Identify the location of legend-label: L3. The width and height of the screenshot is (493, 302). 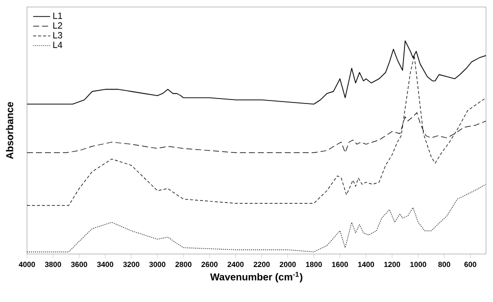
(57, 35).